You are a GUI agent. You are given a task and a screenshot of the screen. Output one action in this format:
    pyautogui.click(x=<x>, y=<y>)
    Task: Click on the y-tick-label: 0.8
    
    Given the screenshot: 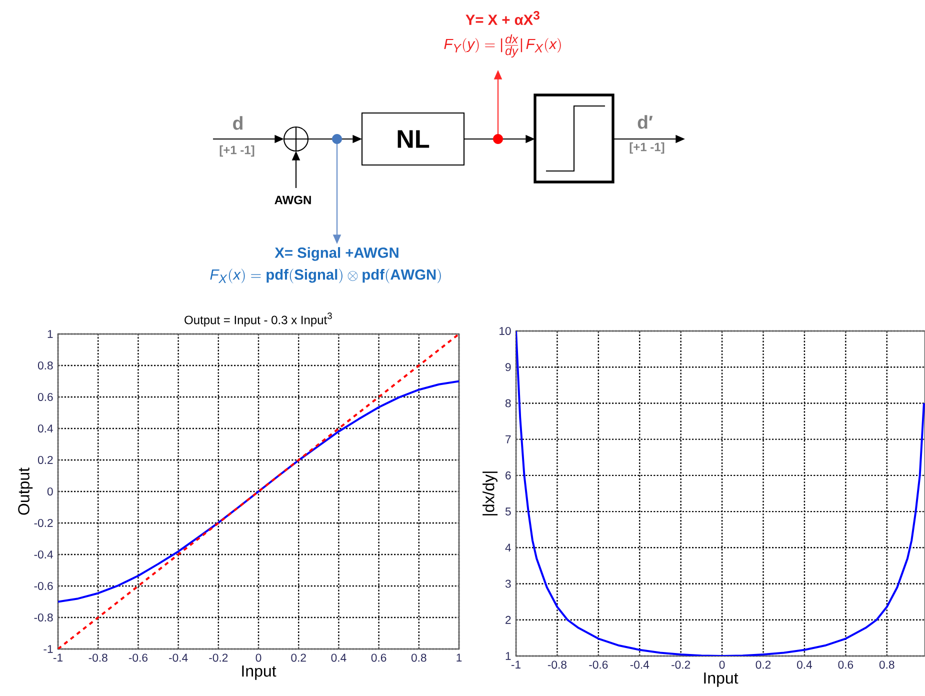 What is the action you would take?
    pyautogui.click(x=45, y=365)
    